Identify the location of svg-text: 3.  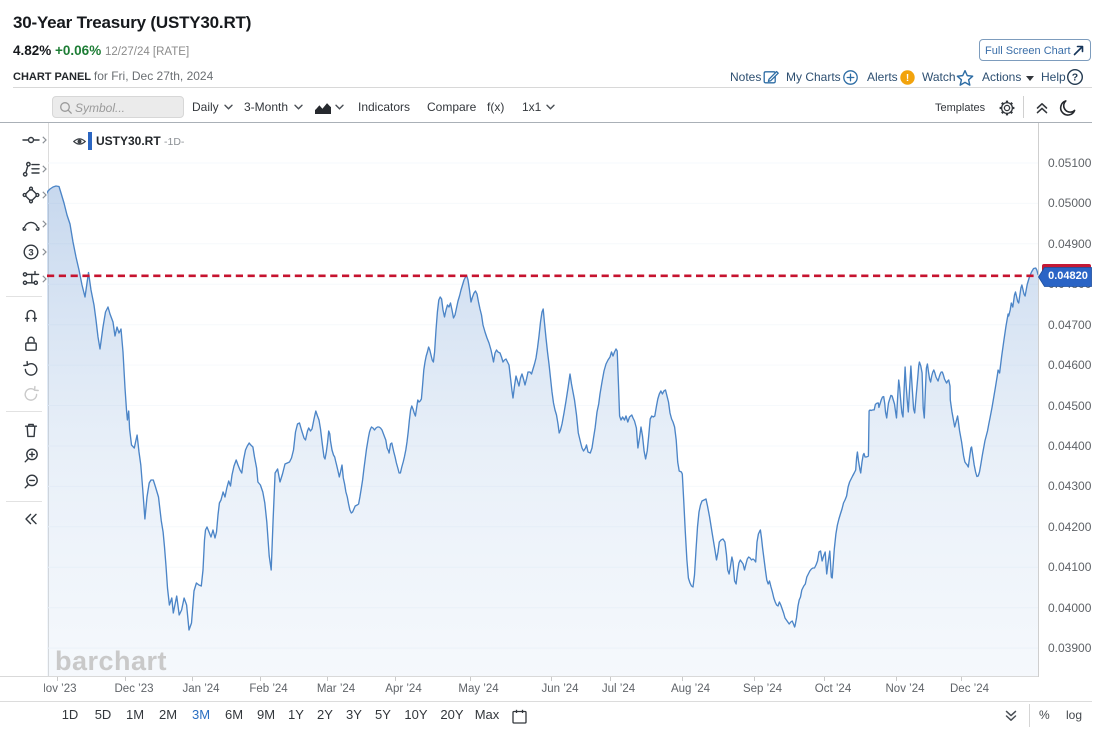
(30, 252).